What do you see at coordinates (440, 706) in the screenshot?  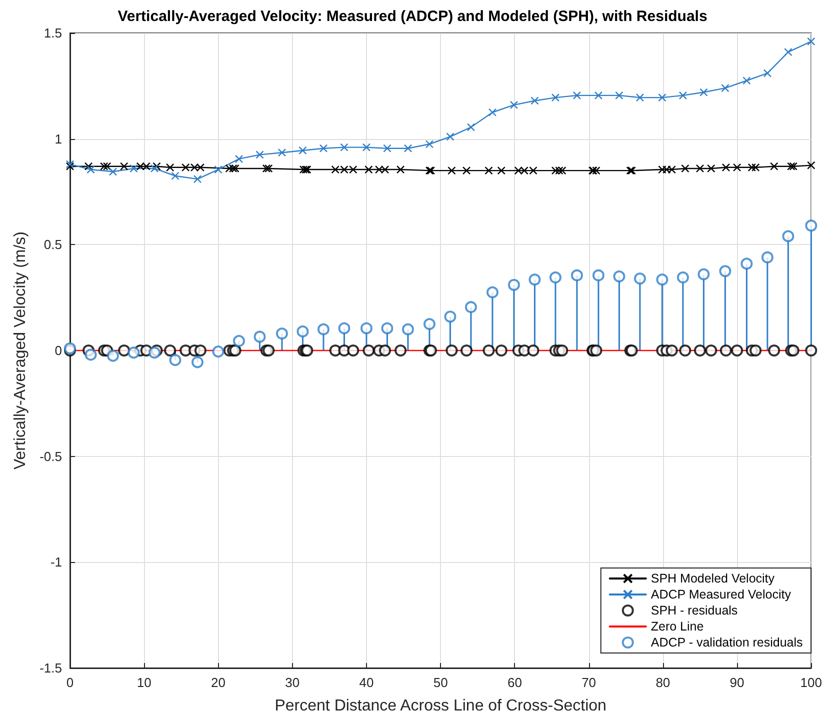 I see `x-axis-title: Percent Distance Across Line of Cross-Section` at bounding box center [440, 706].